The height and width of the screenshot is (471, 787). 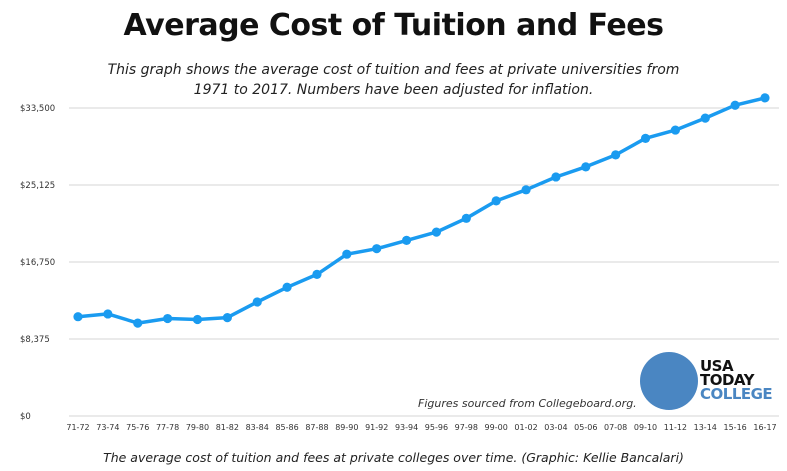 I want to click on y-tick-label: $33,500, so click(x=37, y=109).